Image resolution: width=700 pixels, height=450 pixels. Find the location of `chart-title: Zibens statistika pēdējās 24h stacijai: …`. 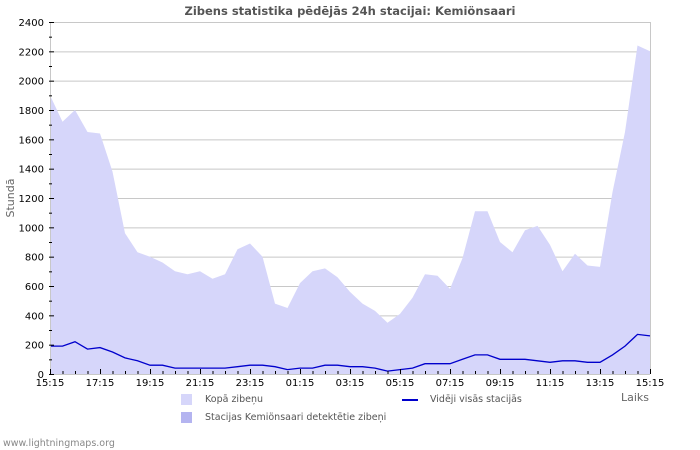

chart-title: Zibens statistika pēdējās 24h stacijai: … is located at coordinates (350, 11).